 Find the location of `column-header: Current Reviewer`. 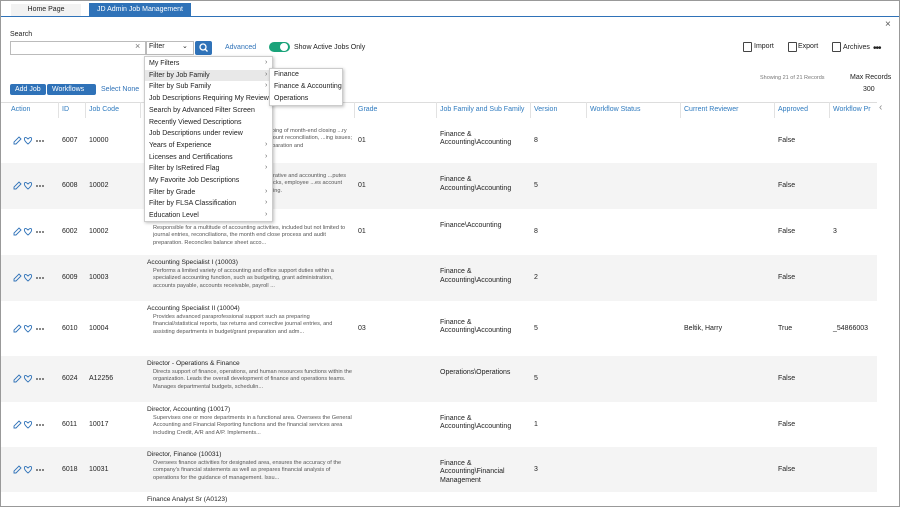

column-header: Current Reviewer is located at coordinates (711, 109).